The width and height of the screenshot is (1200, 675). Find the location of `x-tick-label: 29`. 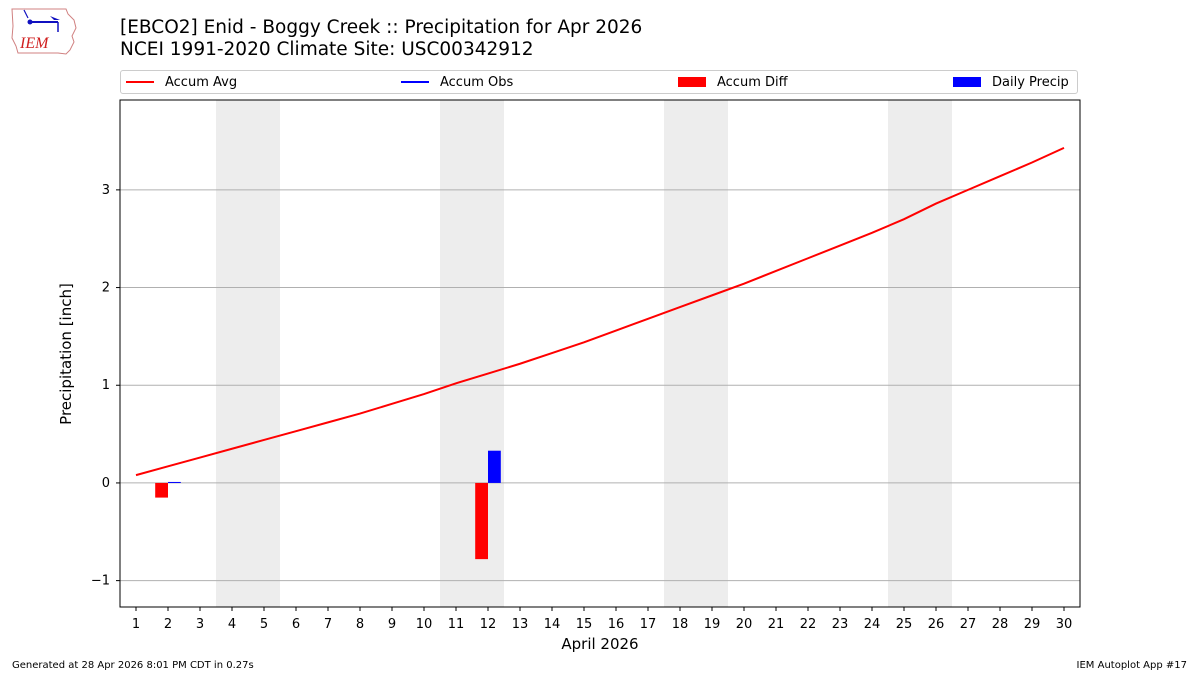

x-tick-label: 29 is located at coordinates (1032, 624).